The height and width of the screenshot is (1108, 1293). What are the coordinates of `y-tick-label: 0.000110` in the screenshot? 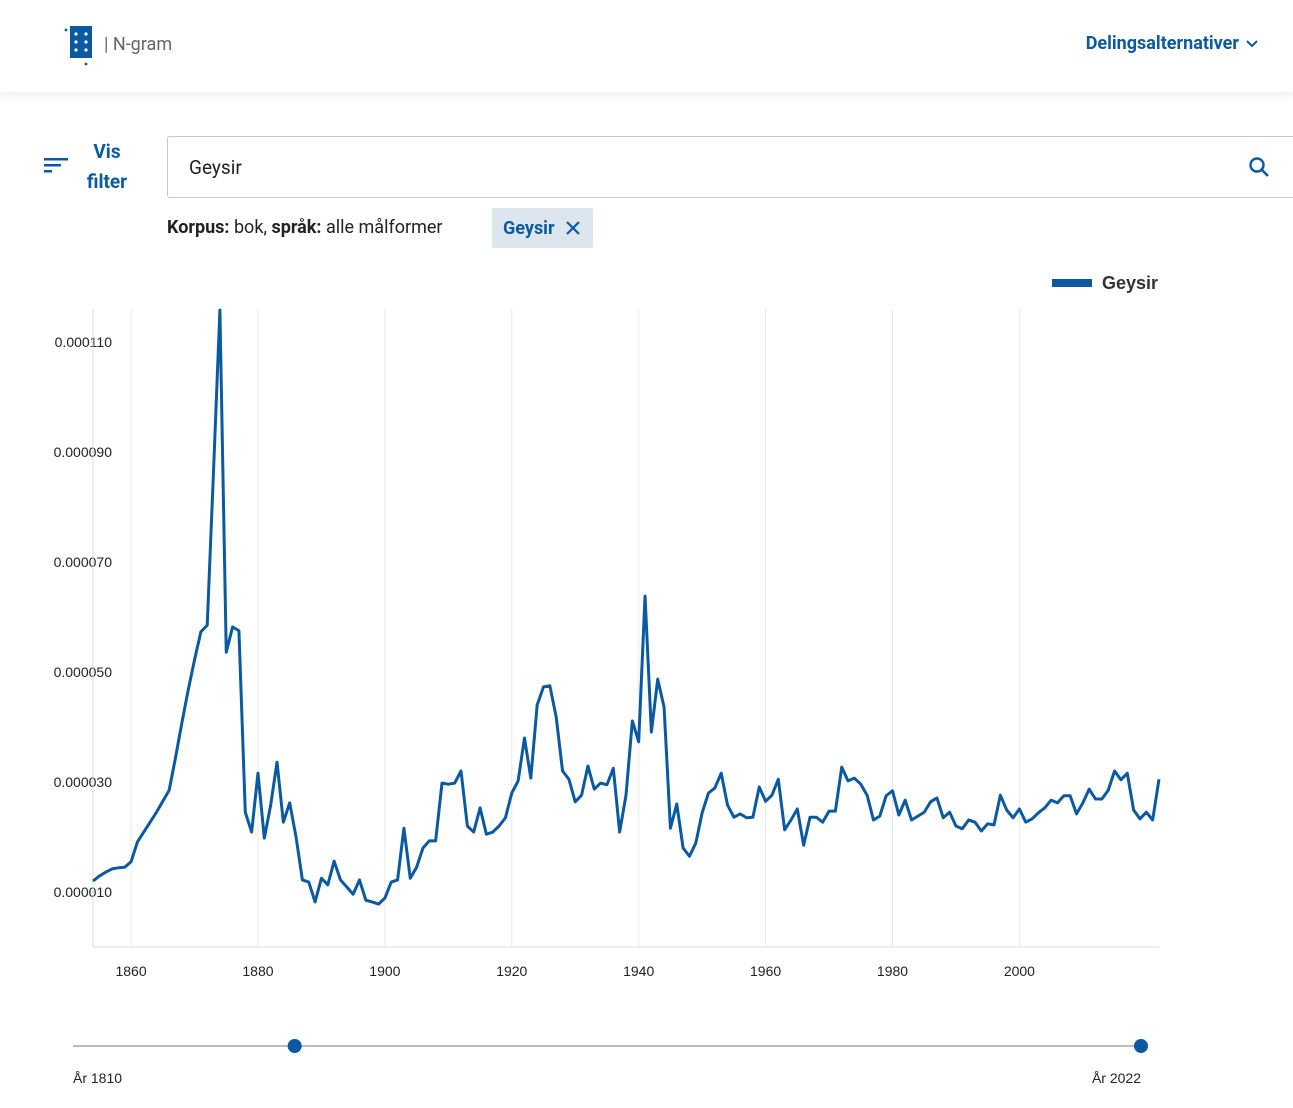 It's located at (84, 342).